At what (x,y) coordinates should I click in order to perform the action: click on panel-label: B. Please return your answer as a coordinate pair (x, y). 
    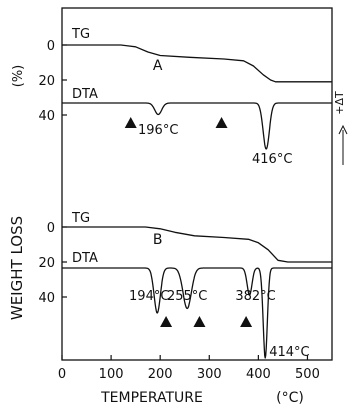
    Looking at the image, I should click on (158, 240).